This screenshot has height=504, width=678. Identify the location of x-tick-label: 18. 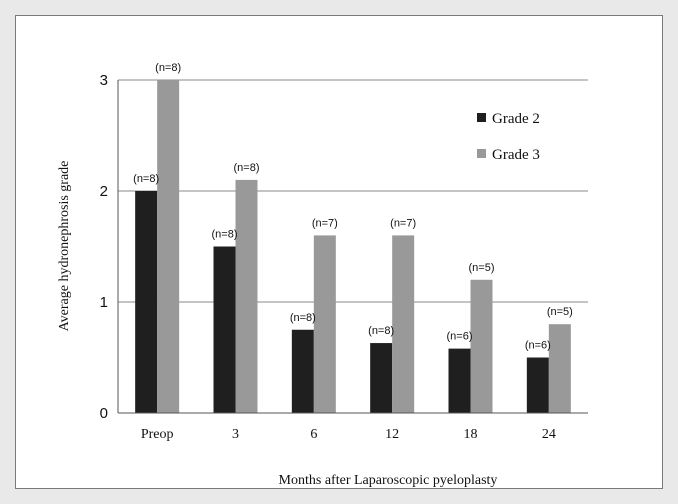
(471, 434).